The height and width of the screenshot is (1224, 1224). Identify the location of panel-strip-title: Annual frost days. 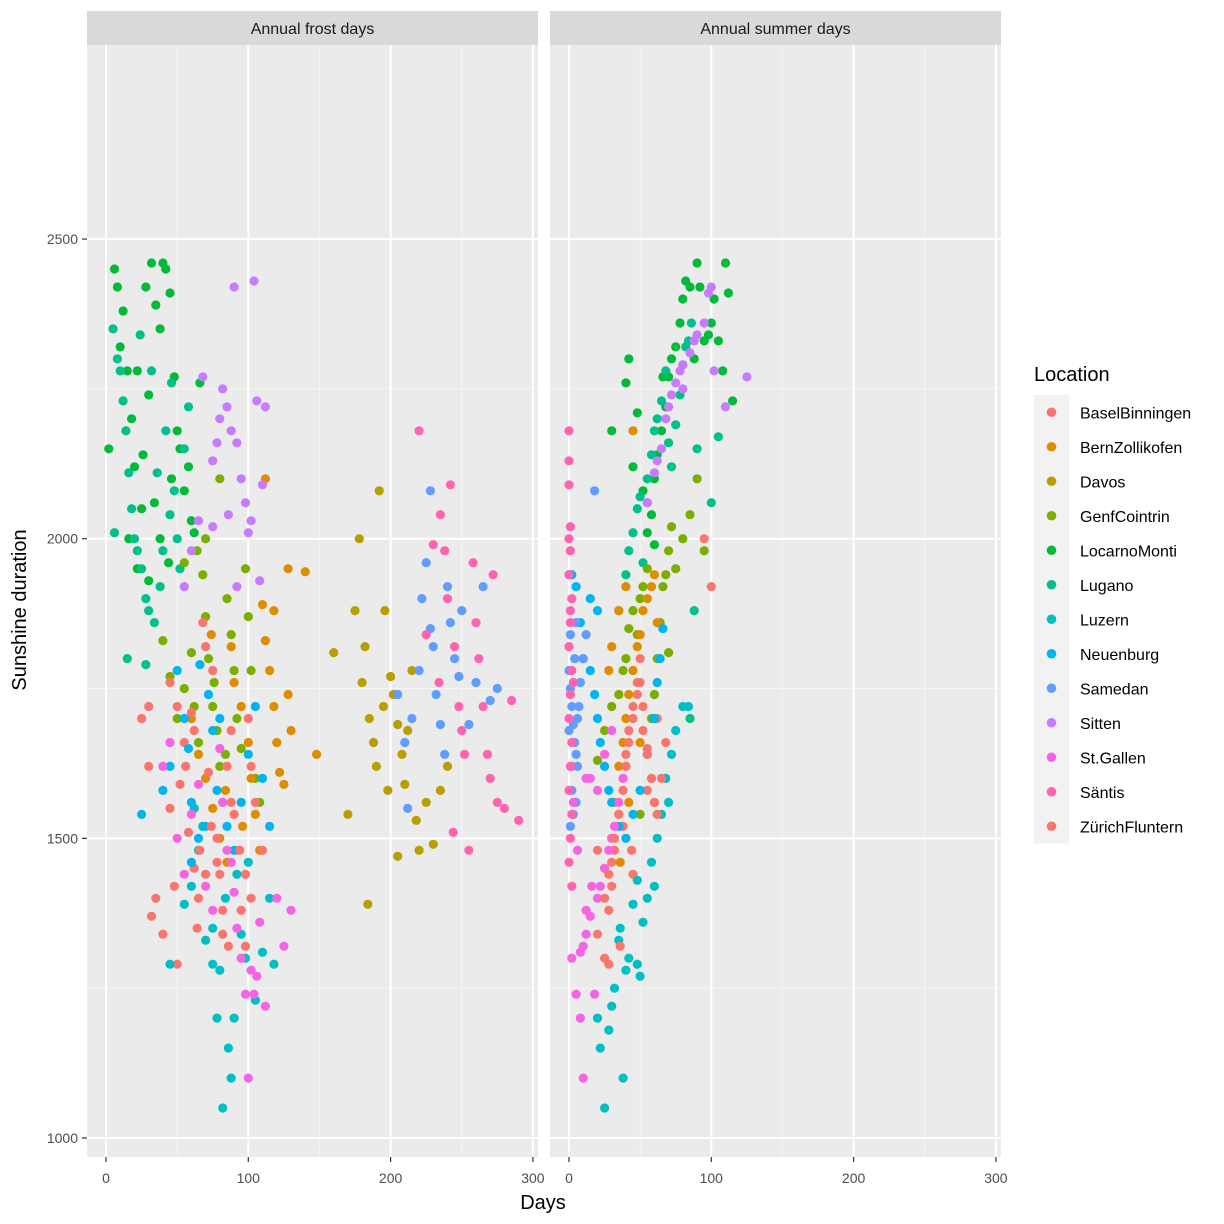
(313, 29).